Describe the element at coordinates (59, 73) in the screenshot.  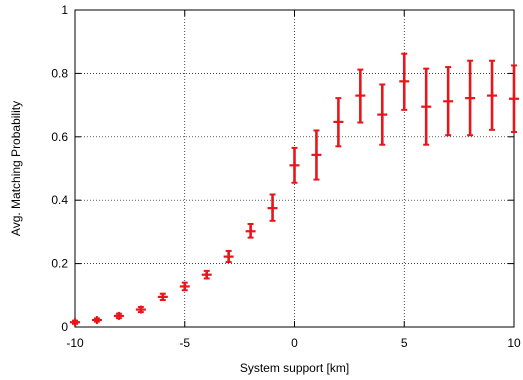
I see `y-tick-label: 0.8` at that location.